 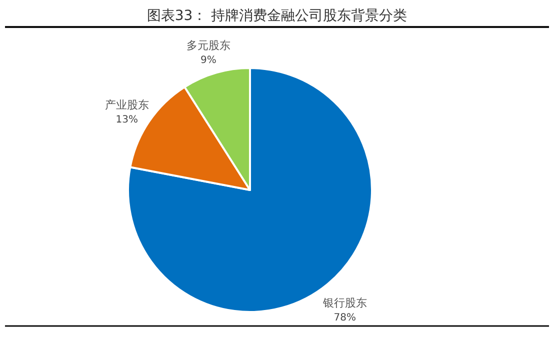 What do you see at coordinates (277, 16) in the screenshot?
I see `chart-title: 图表33： 持牌消费金融公司股东背景分类` at bounding box center [277, 16].